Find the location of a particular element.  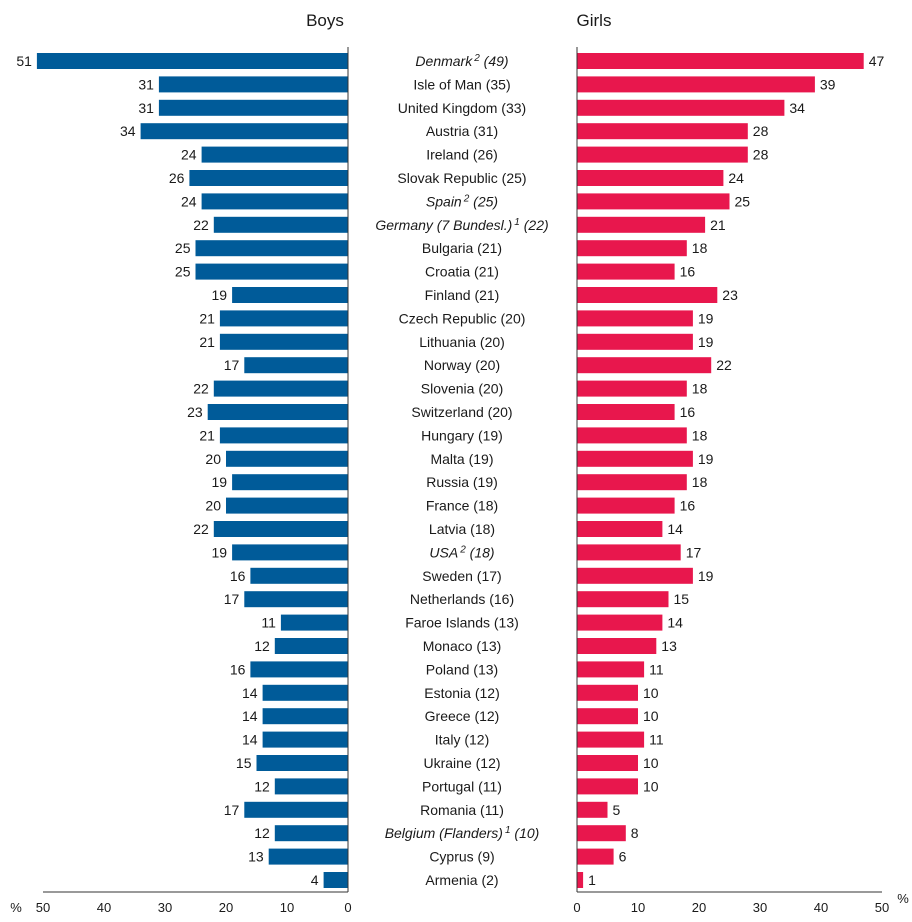

girls-tick-label: 40 is located at coordinates (821, 907).